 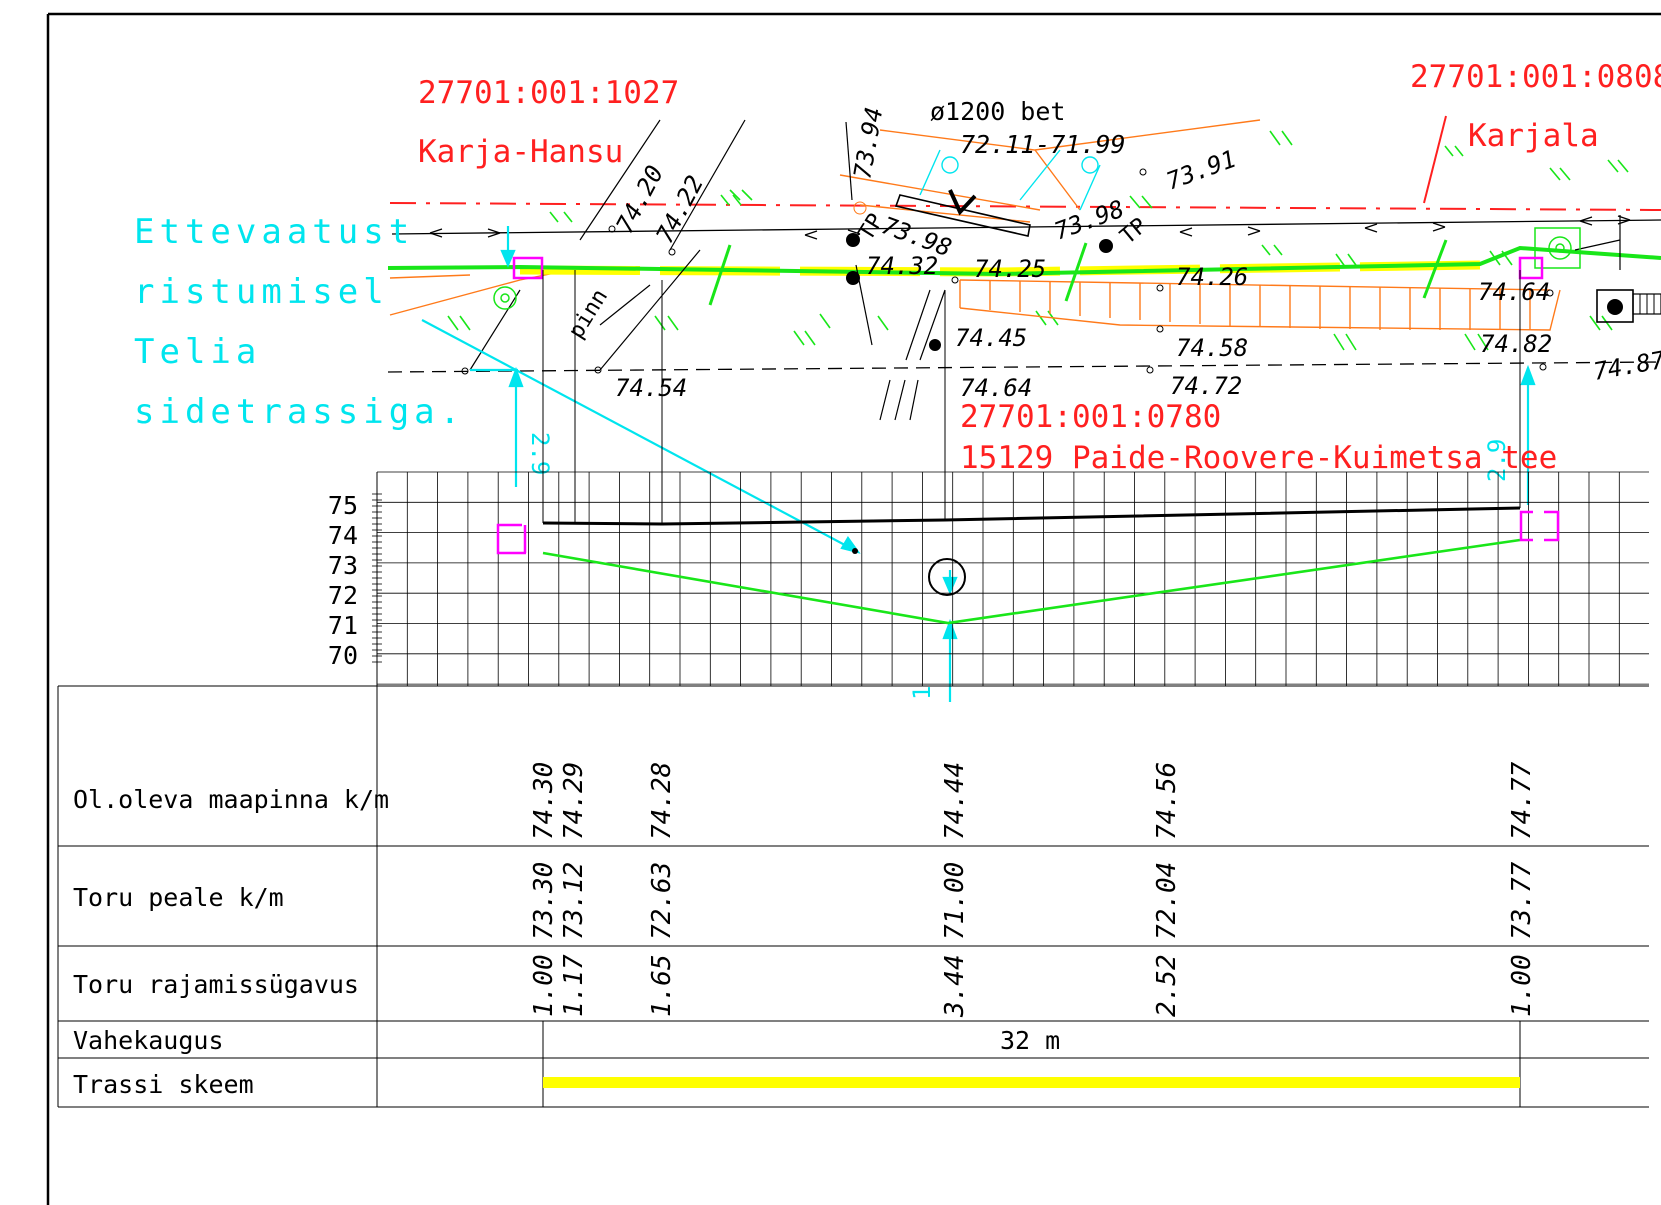 What do you see at coordinates (574, 801) in the screenshot?
I see `ground-val-2: 74.29` at bounding box center [574, 801].